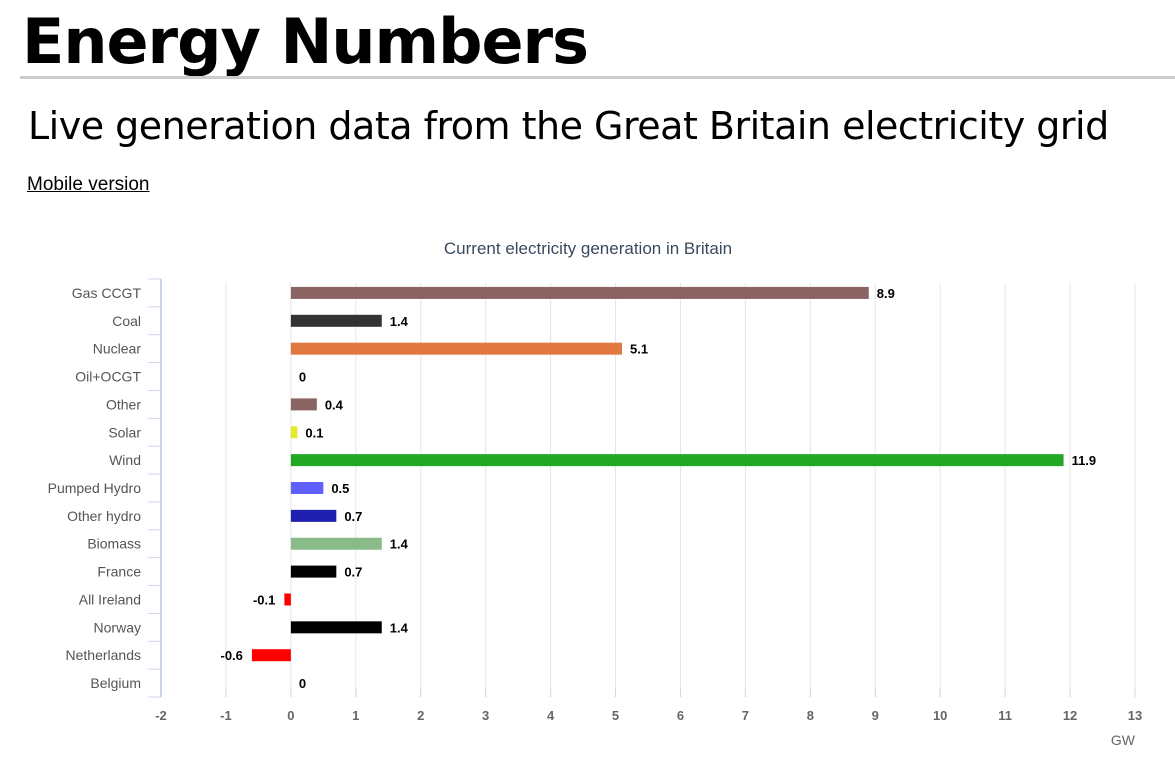 The width and height of the screenshot is (1175, 770). I want to click on category-label: Wind, so click(125, 460).